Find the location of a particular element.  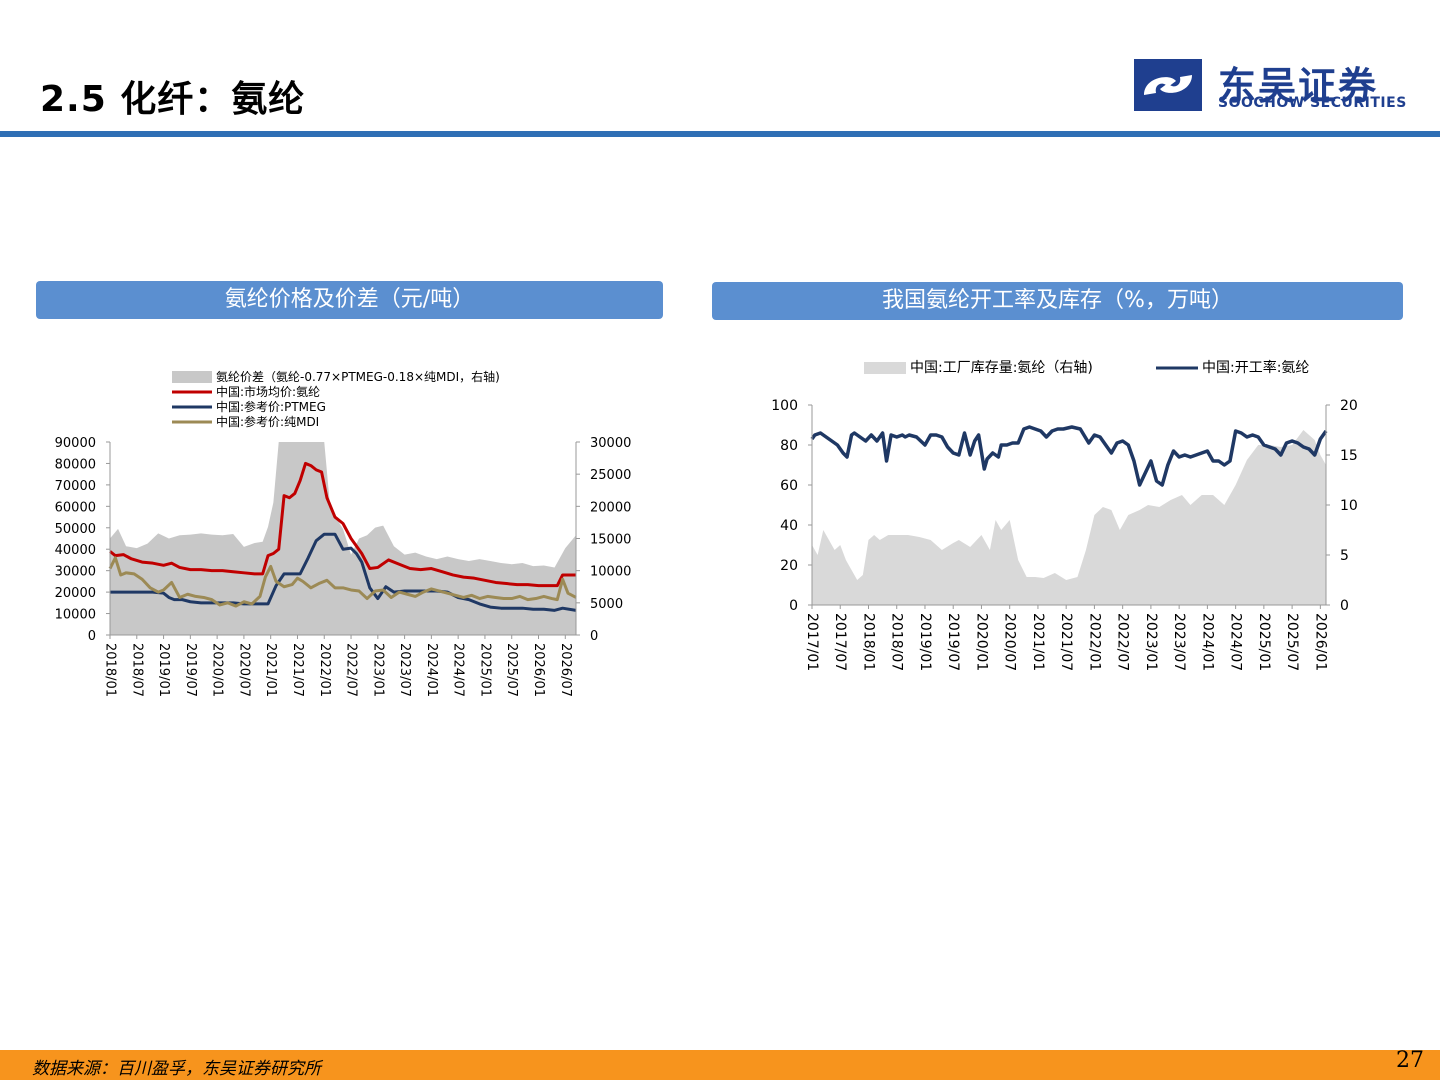

legend-label: 中国:参考价:PTMEG is located at coordinates (271, 406).